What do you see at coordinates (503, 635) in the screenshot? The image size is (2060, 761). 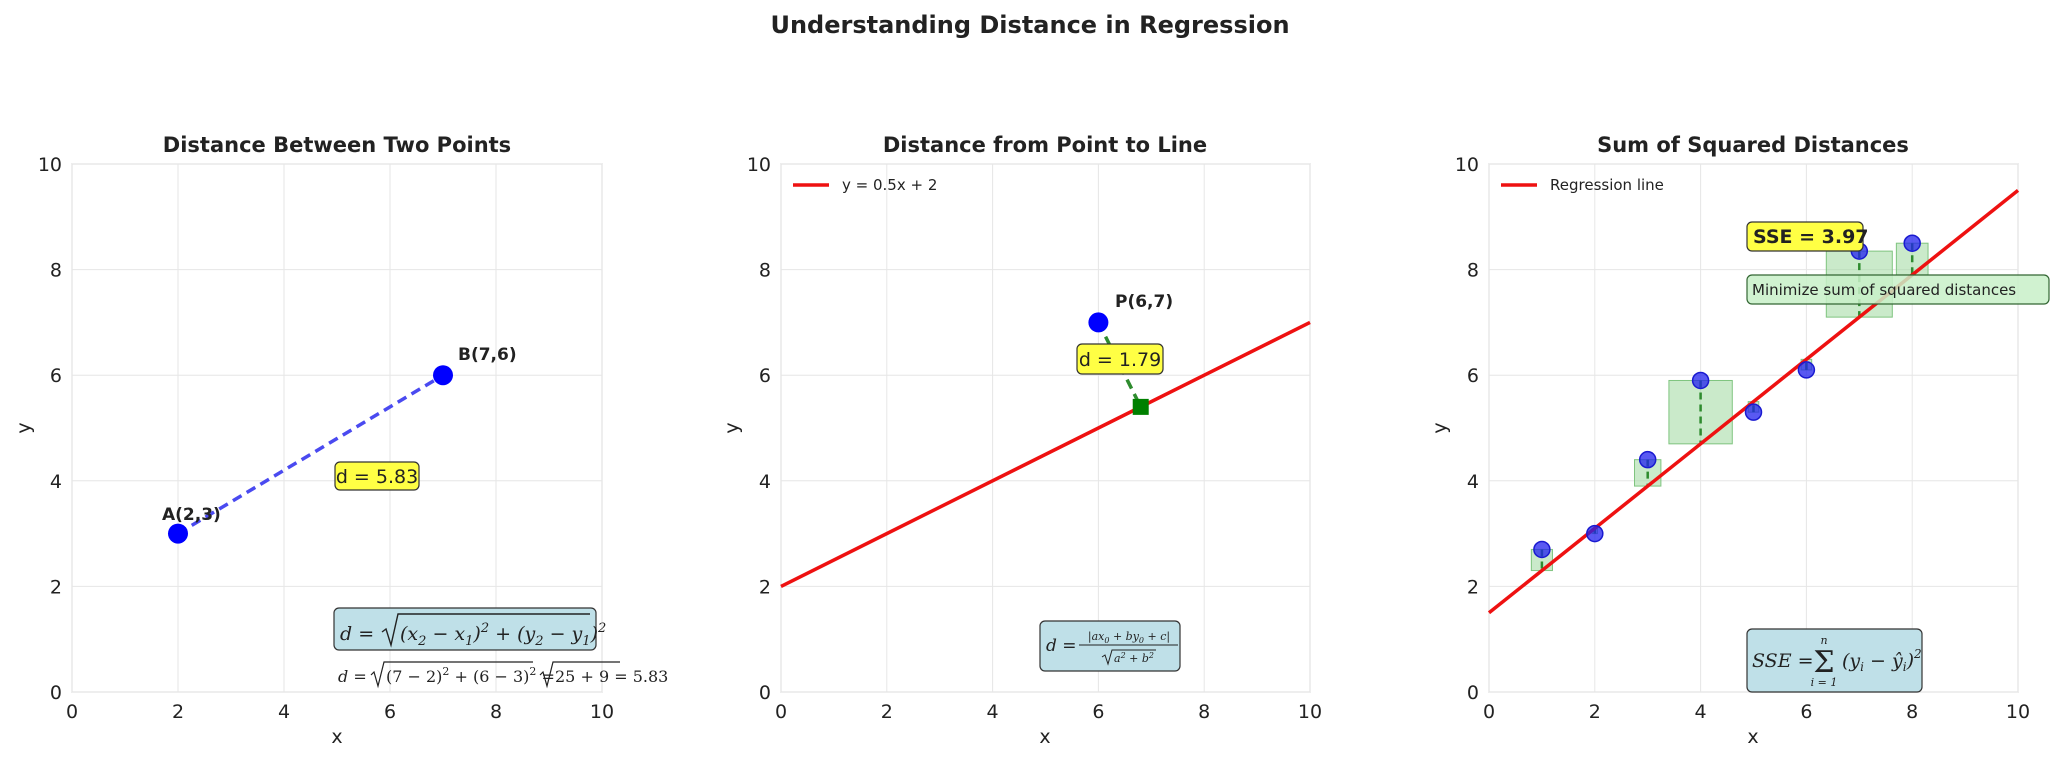 I see `svg-text: (x2 − x1)2 + (y2 − y1)2` at bounding box center [503, 635].